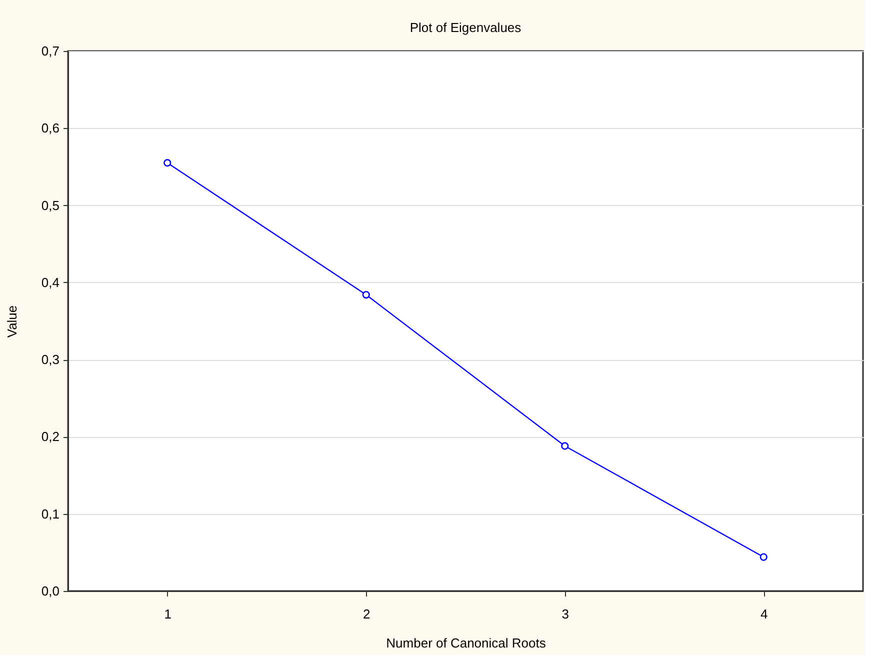  I want to click on y-tick-label: 0,6, so click(50, 128).